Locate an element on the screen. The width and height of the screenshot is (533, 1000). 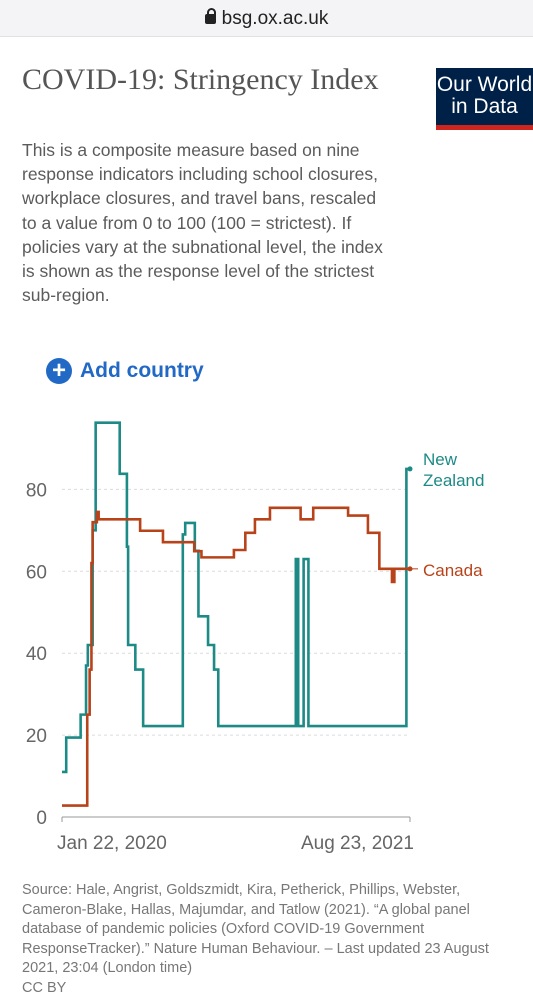
browser-address-bar: bsg.ox.ac.uk is located at coordinates (266, 18).